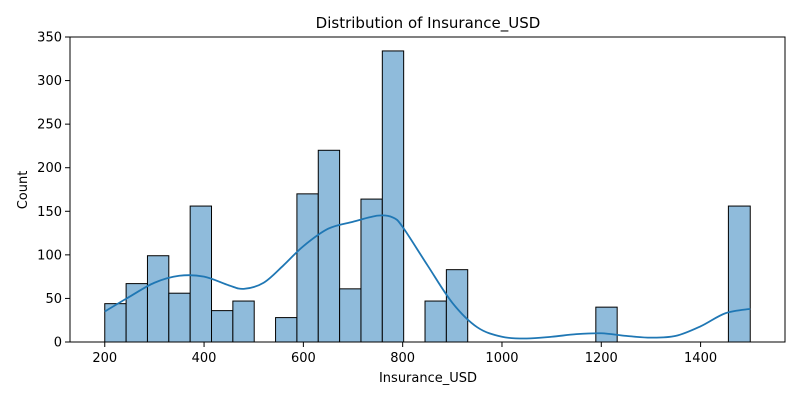 Image resolution: width=800 pixels, height=400 pixels. I want to click on y-tick-label: 300, so click(49, 81).